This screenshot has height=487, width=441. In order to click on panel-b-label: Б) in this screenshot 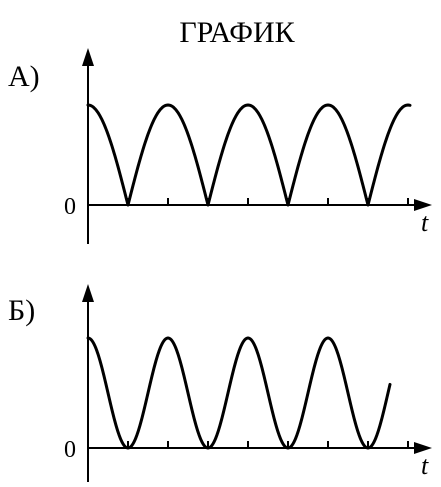, I will do `click(21, 310)`.